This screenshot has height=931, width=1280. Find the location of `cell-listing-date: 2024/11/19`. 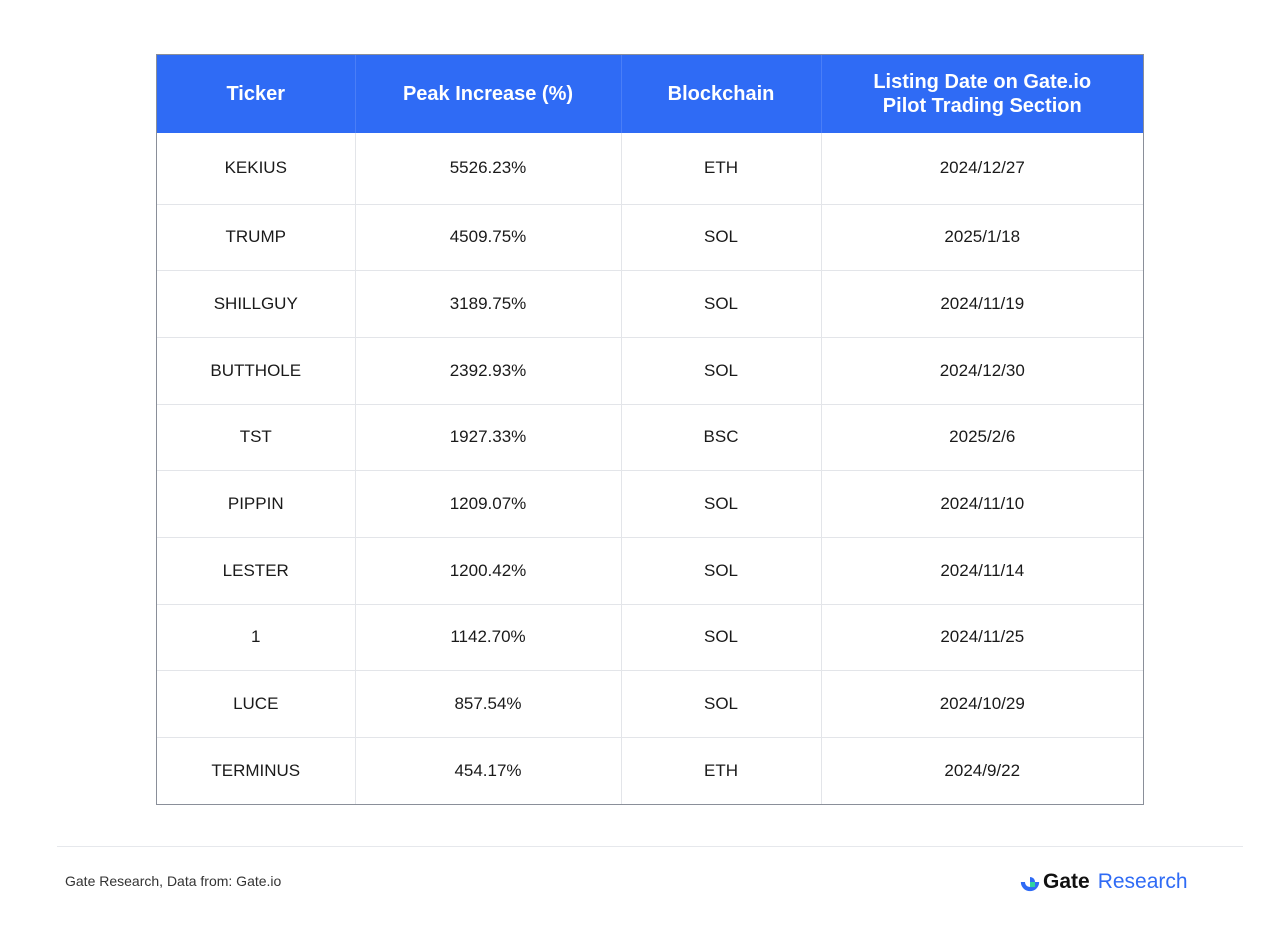

cell-listing-date: 2024/11/19 is located at coordinates (982, 304).